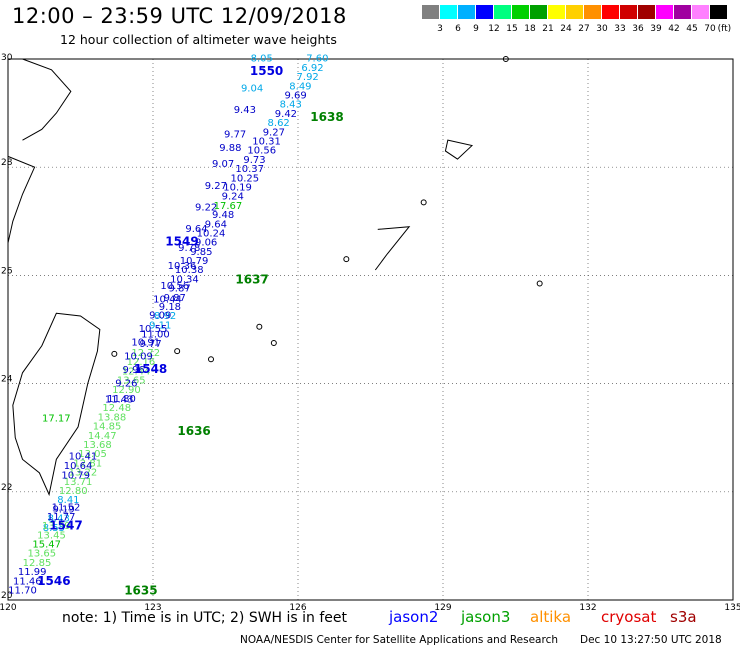  Describe the element at coordinates (486, 617) in the screenshot. I see `mission-jason3: jason3` at that location.